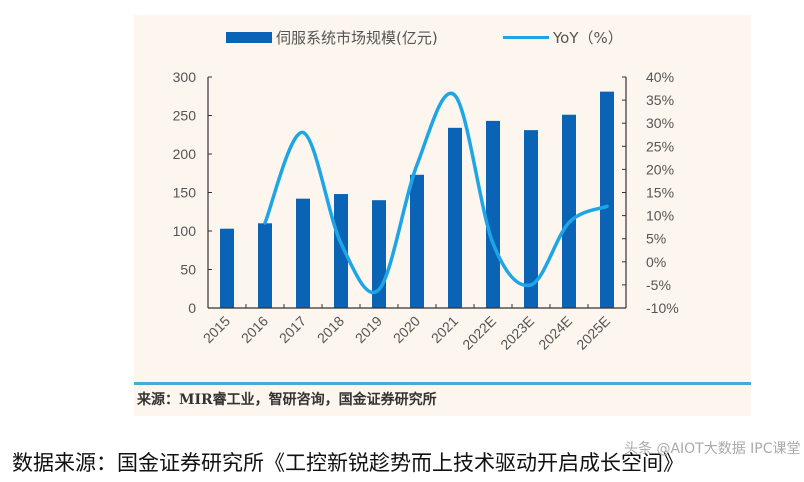 This screenshot has height=482, width=804. I want to click on x-tick-label: 2018, so click(330, 329).